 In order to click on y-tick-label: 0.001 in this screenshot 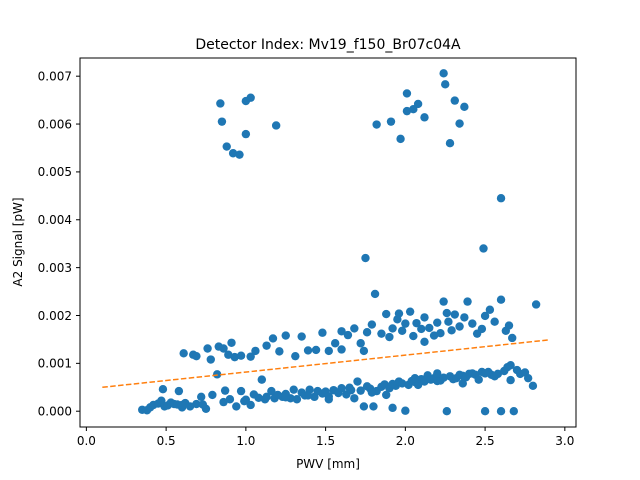, I will do `click(55, 364)`.